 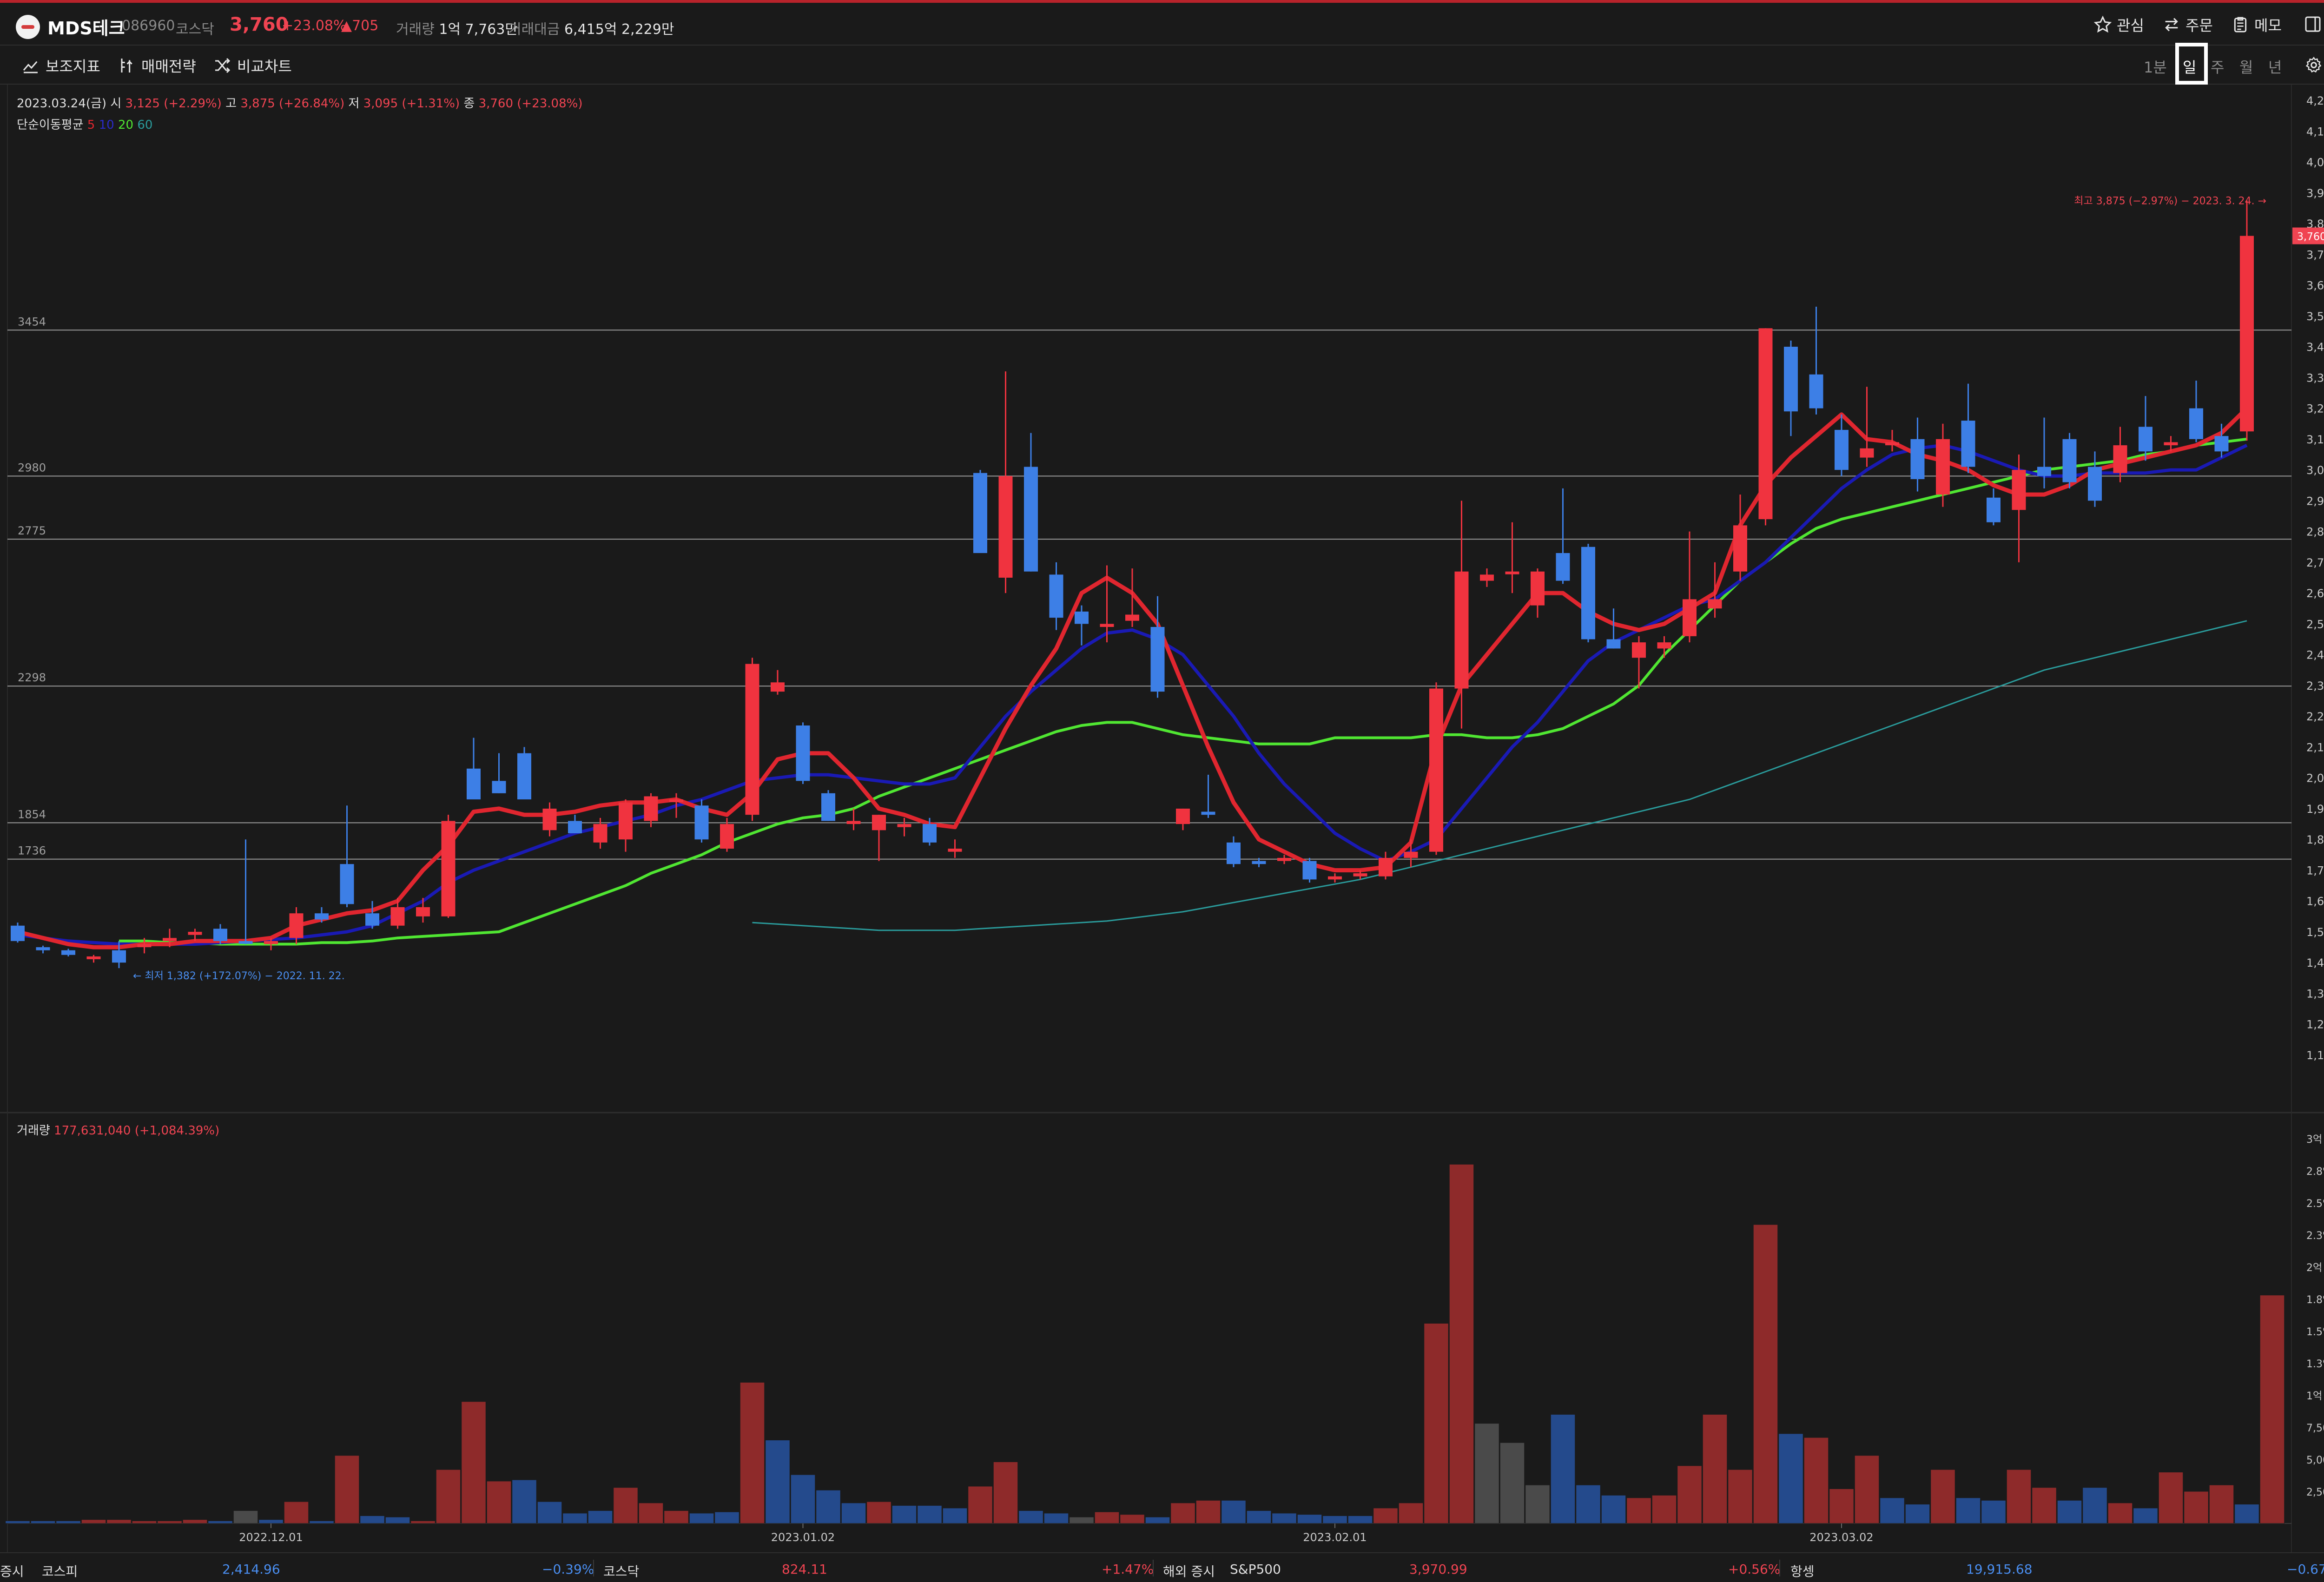 I want to click on info-date: 2023.03.24(금), so click(x=62, y=104).